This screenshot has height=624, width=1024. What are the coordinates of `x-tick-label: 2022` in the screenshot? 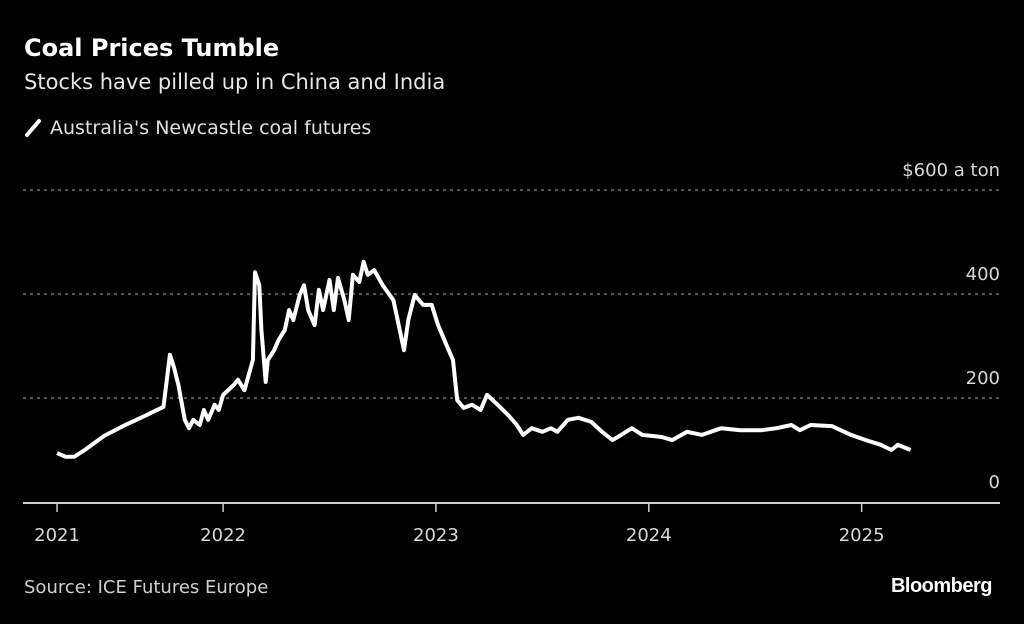 It's located at (223, 535).